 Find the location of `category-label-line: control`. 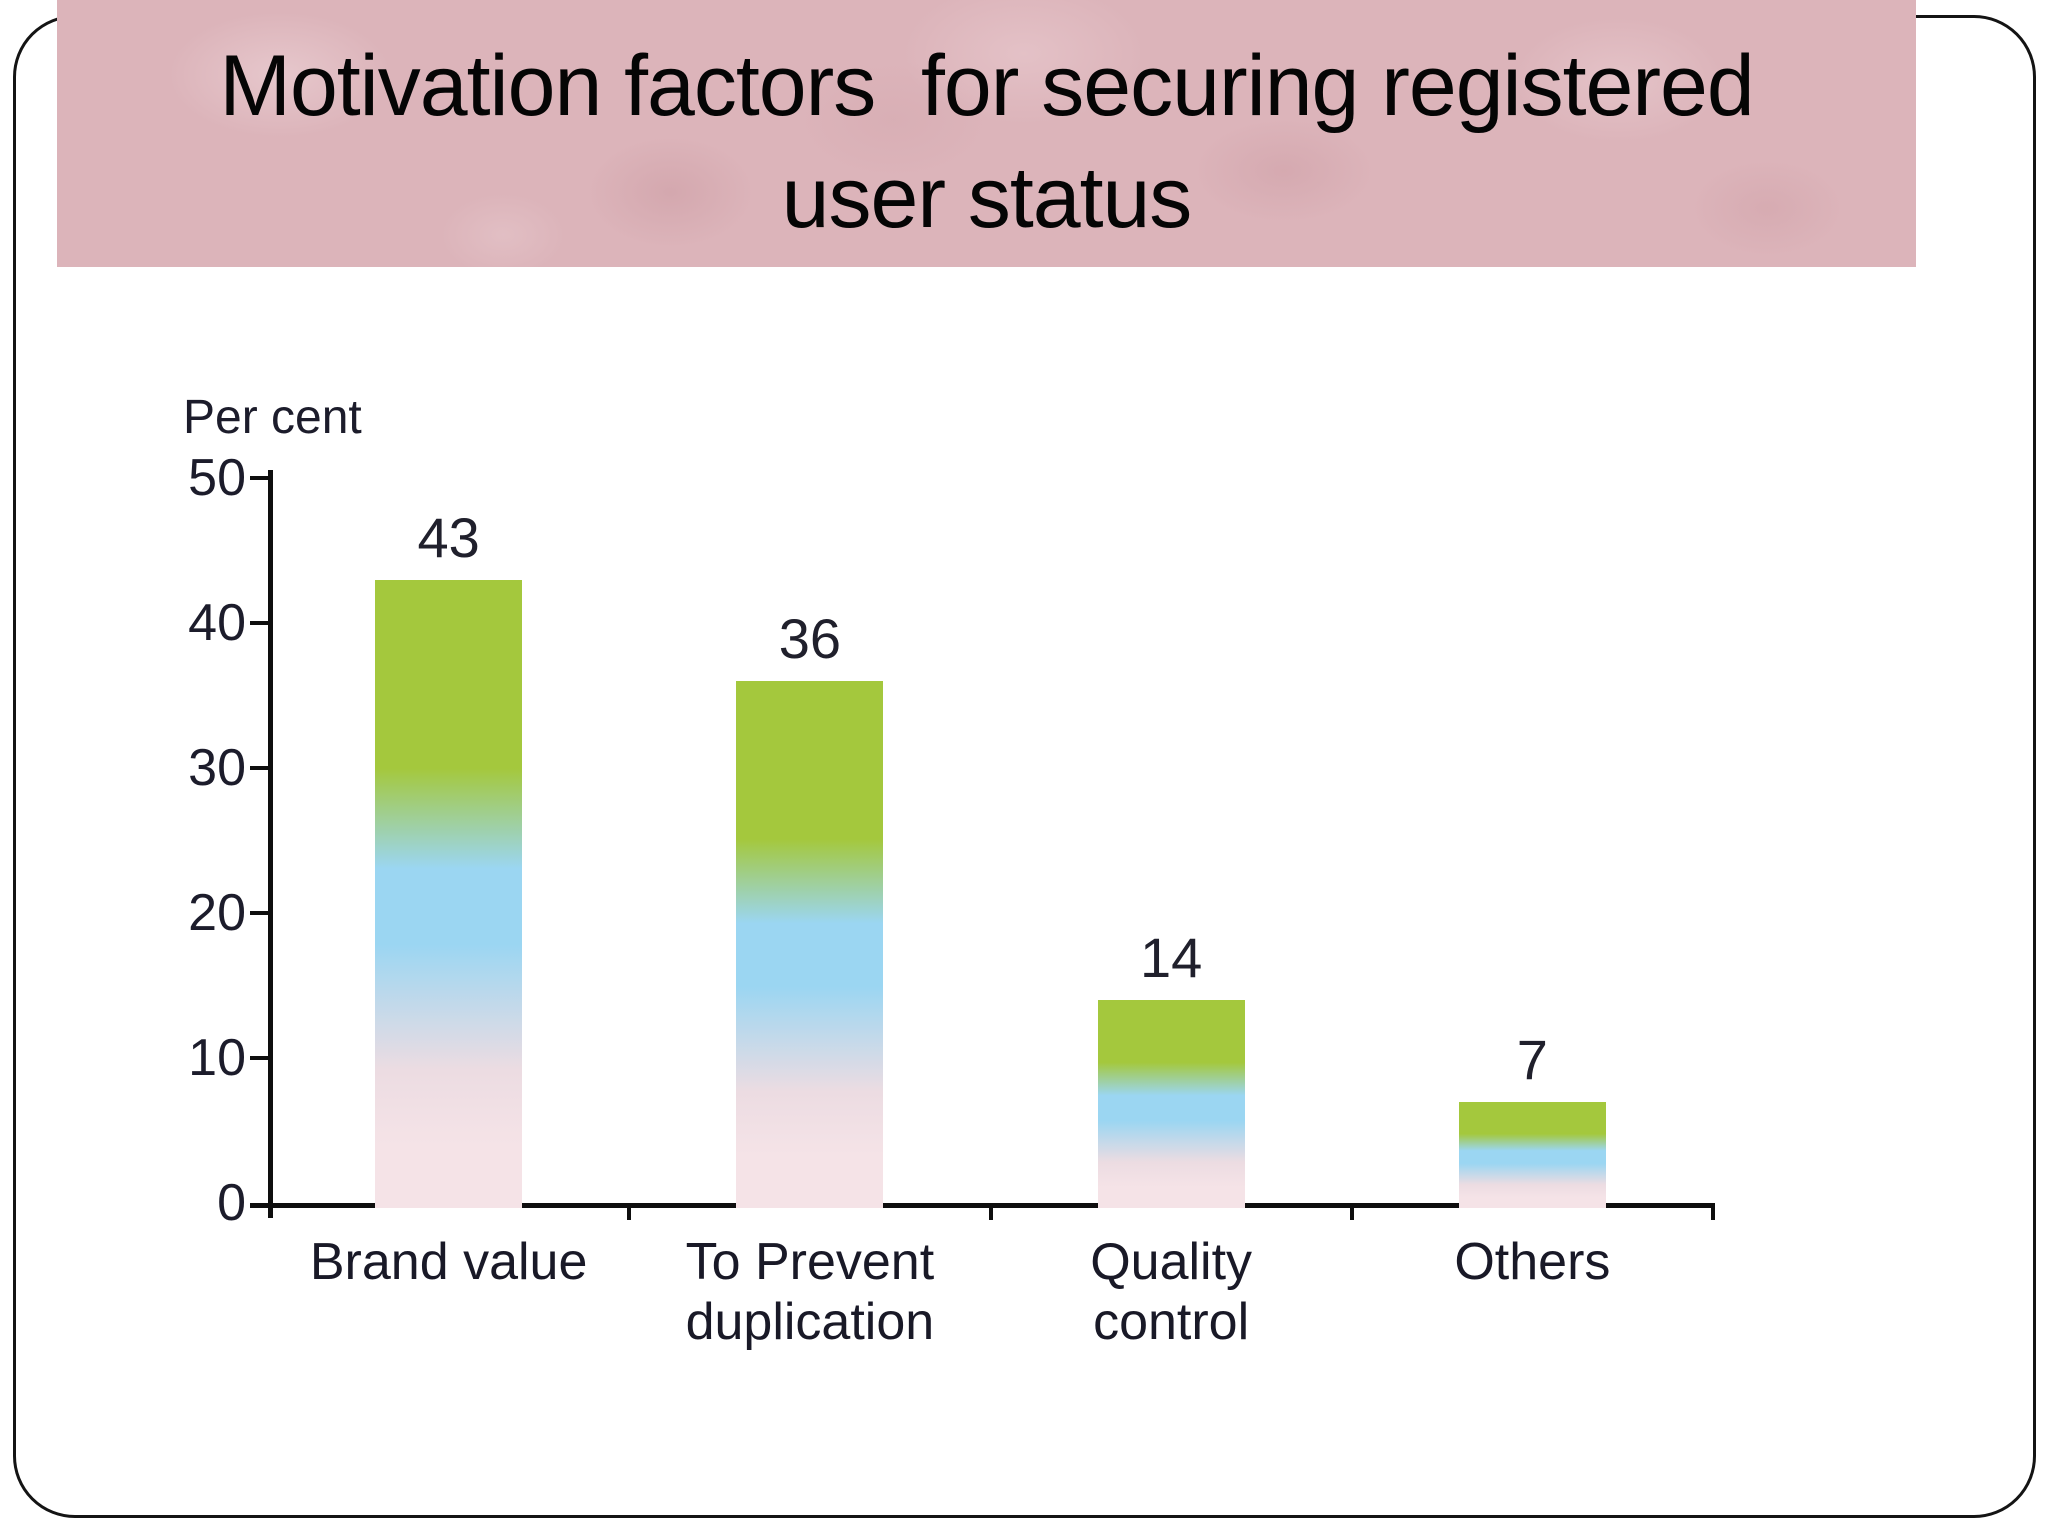

category-label-line: control is located at coordinates (1171, 1322).